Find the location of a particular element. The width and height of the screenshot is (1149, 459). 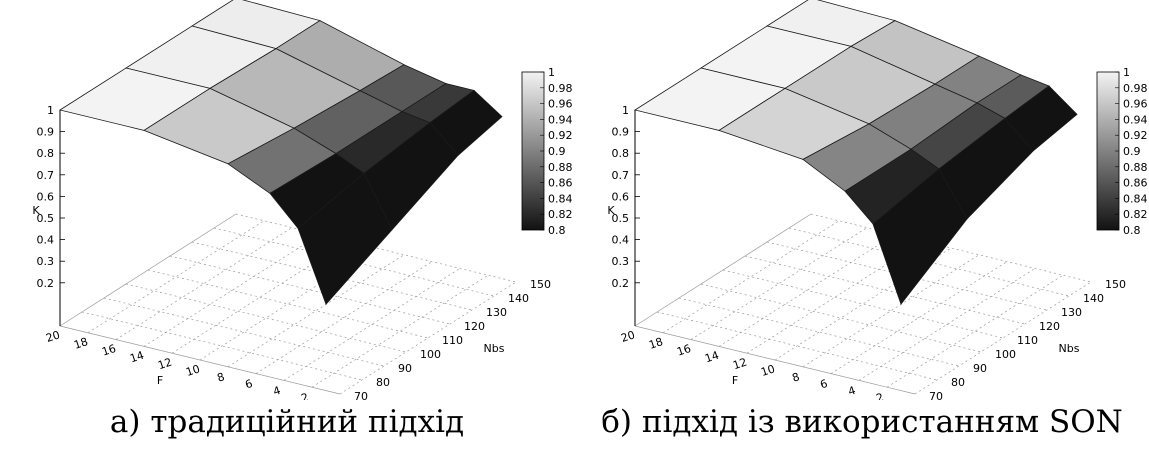

chart-b-nbs-tick-label: 120 is located at coordinates (1049, 326).